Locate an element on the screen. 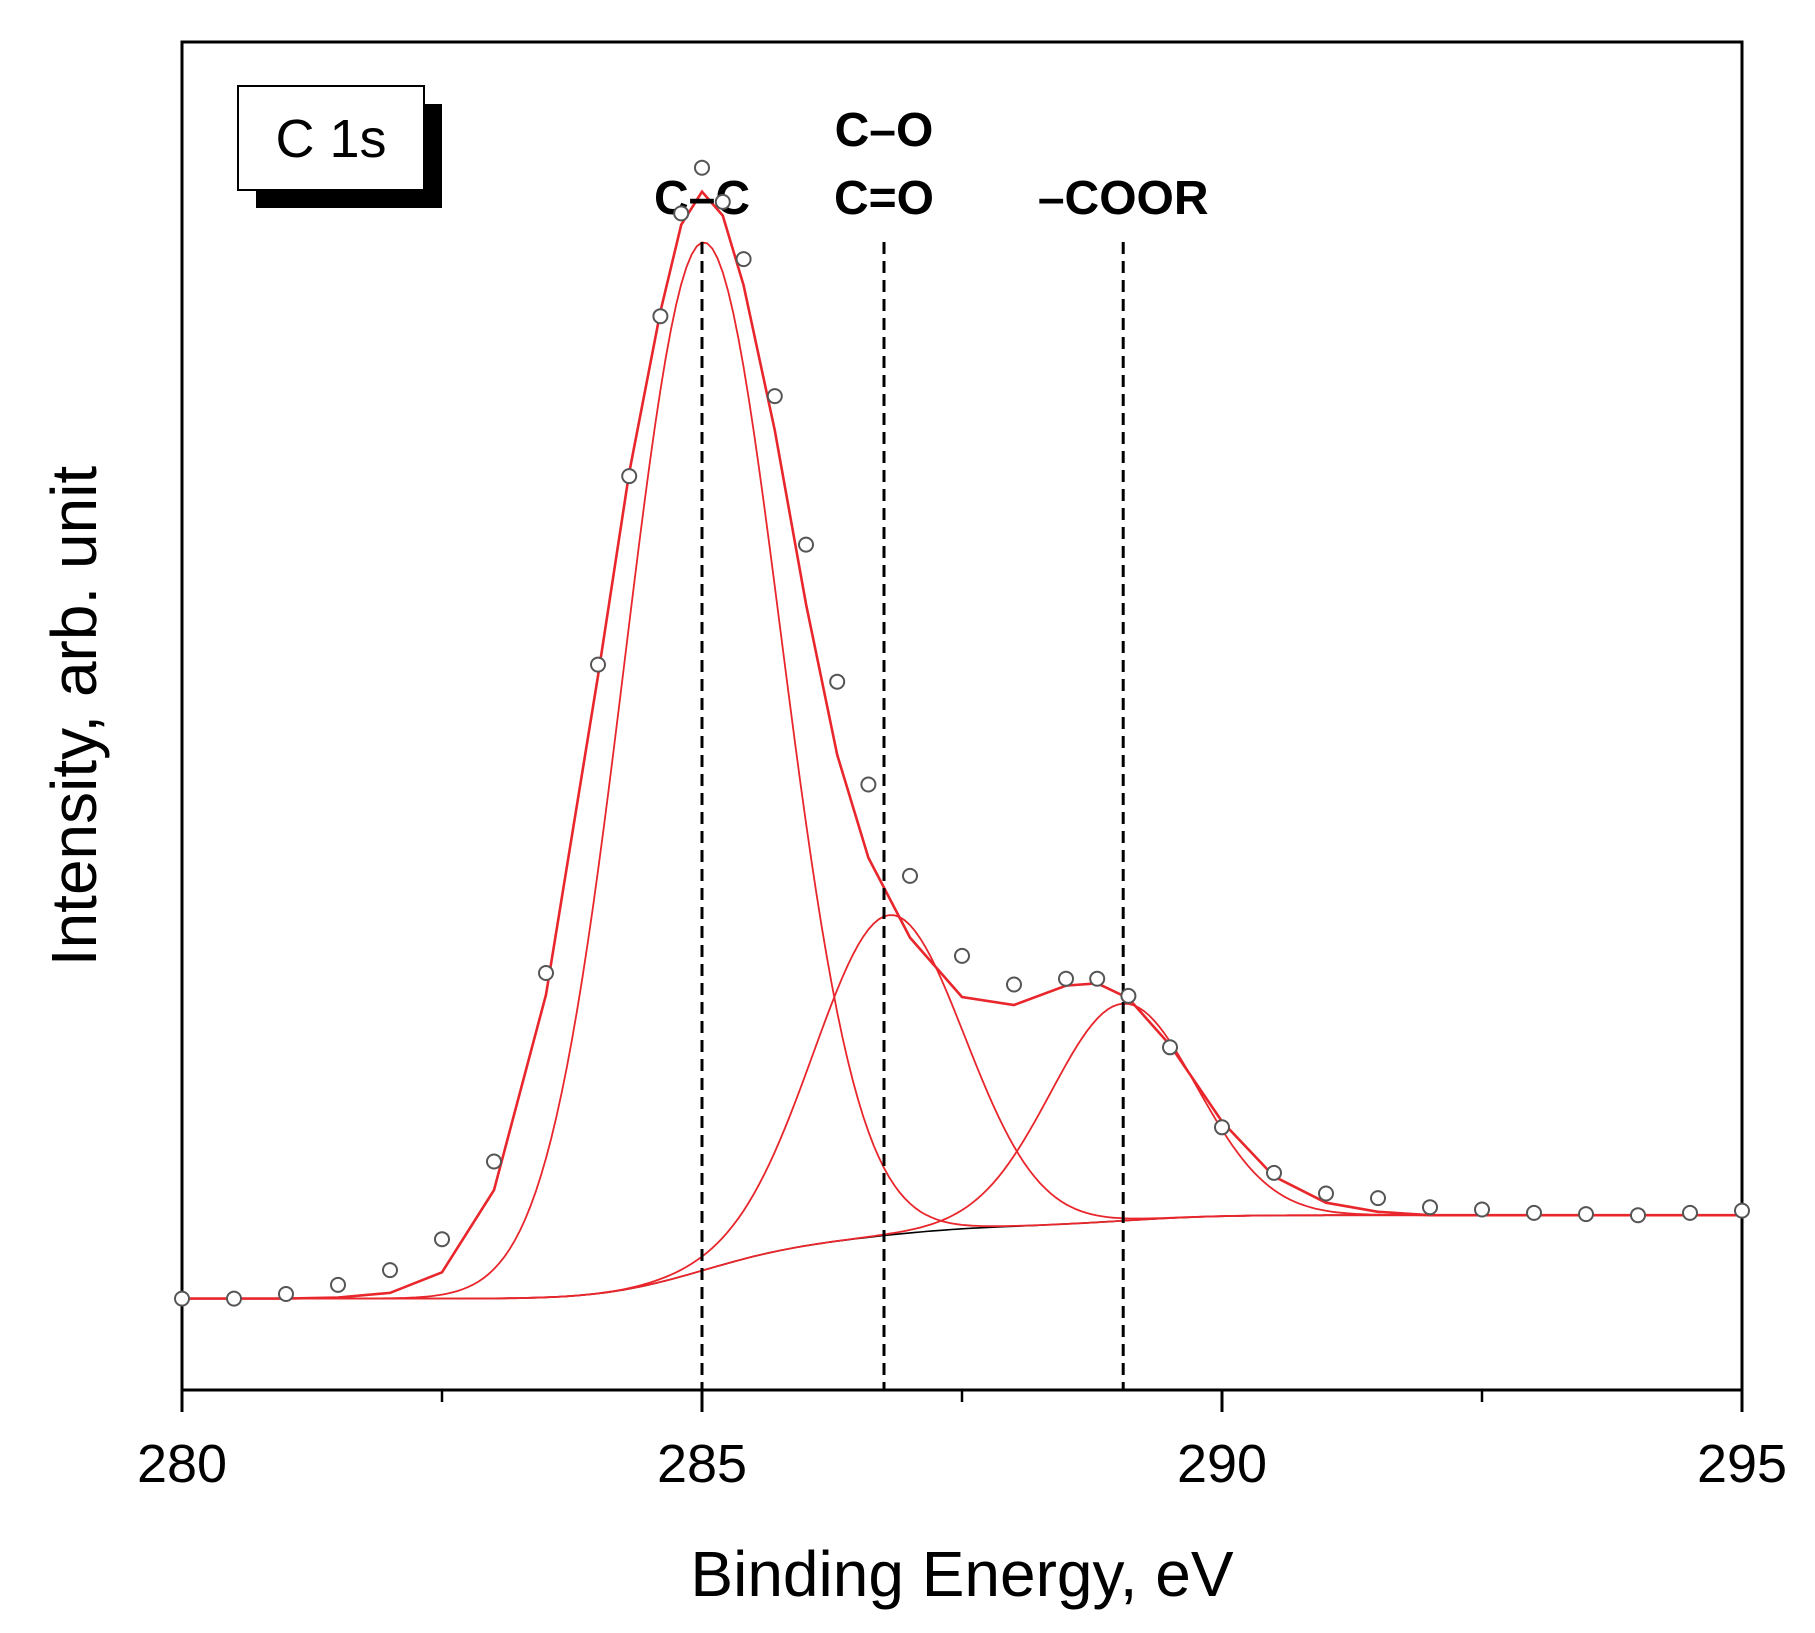 This screenshot has width=1815, height=1633. peak-label: C–C is located at coordinates (702, 198).